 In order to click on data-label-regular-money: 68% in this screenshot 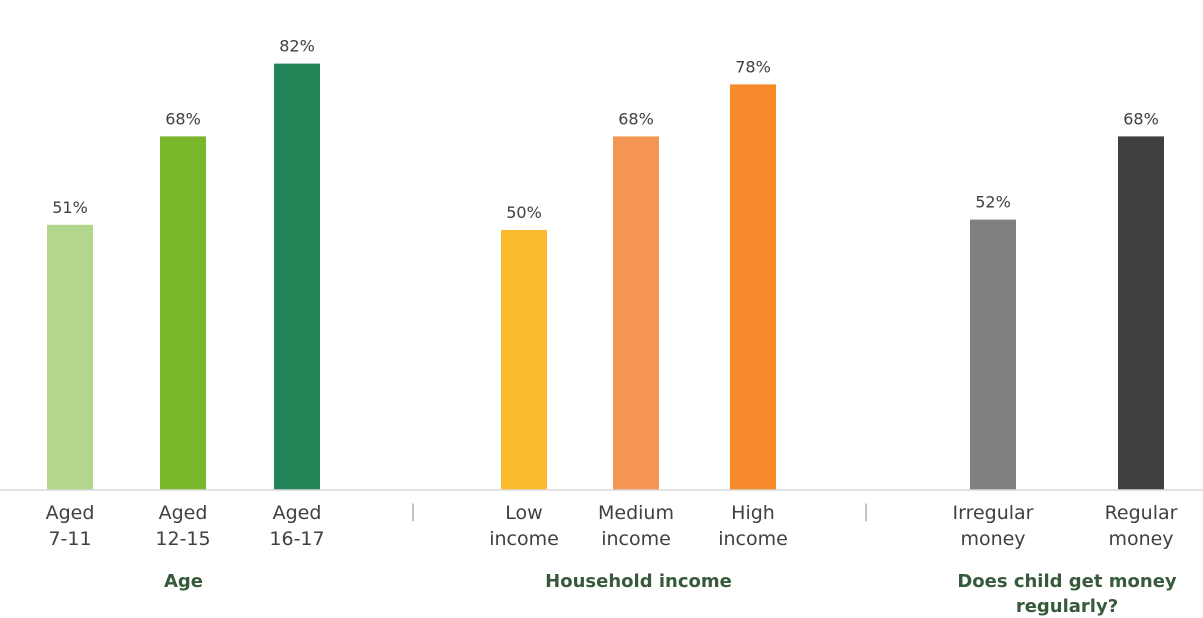, I will do `click(1141, 118)`.